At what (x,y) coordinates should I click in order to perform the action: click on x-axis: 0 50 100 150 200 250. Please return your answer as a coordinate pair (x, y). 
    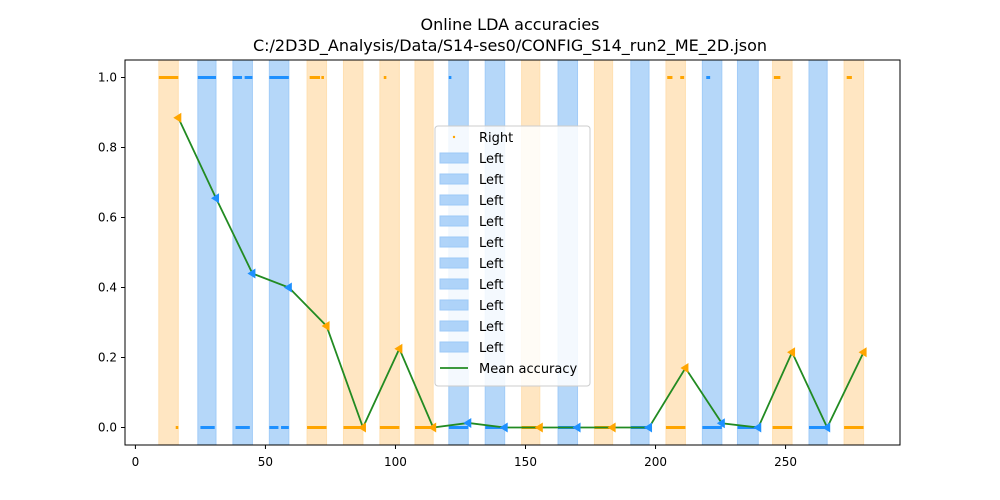
    Looking at the image, I should click on (464, 457).